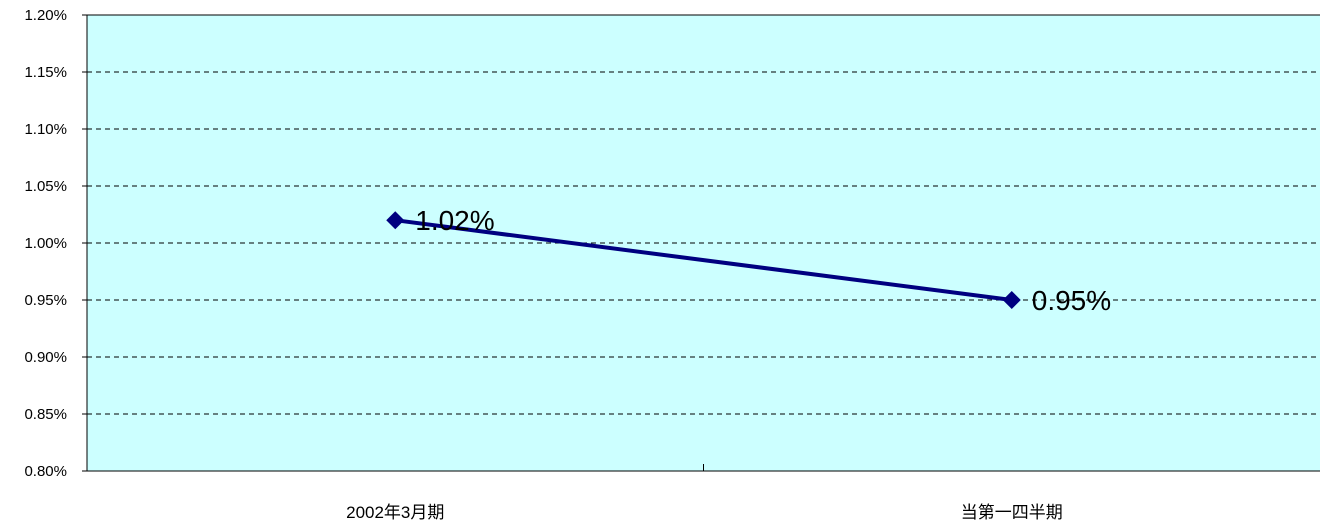 Image resolution: width=1327 pixels, height=524 pixels. I want to click on y-tick-label: 1.20%, so click(45, 15).